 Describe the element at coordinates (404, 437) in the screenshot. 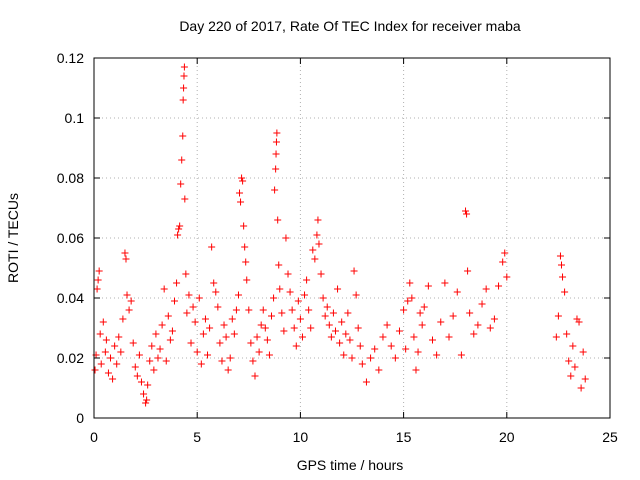

I see `x-tick-label: 15` at that location.